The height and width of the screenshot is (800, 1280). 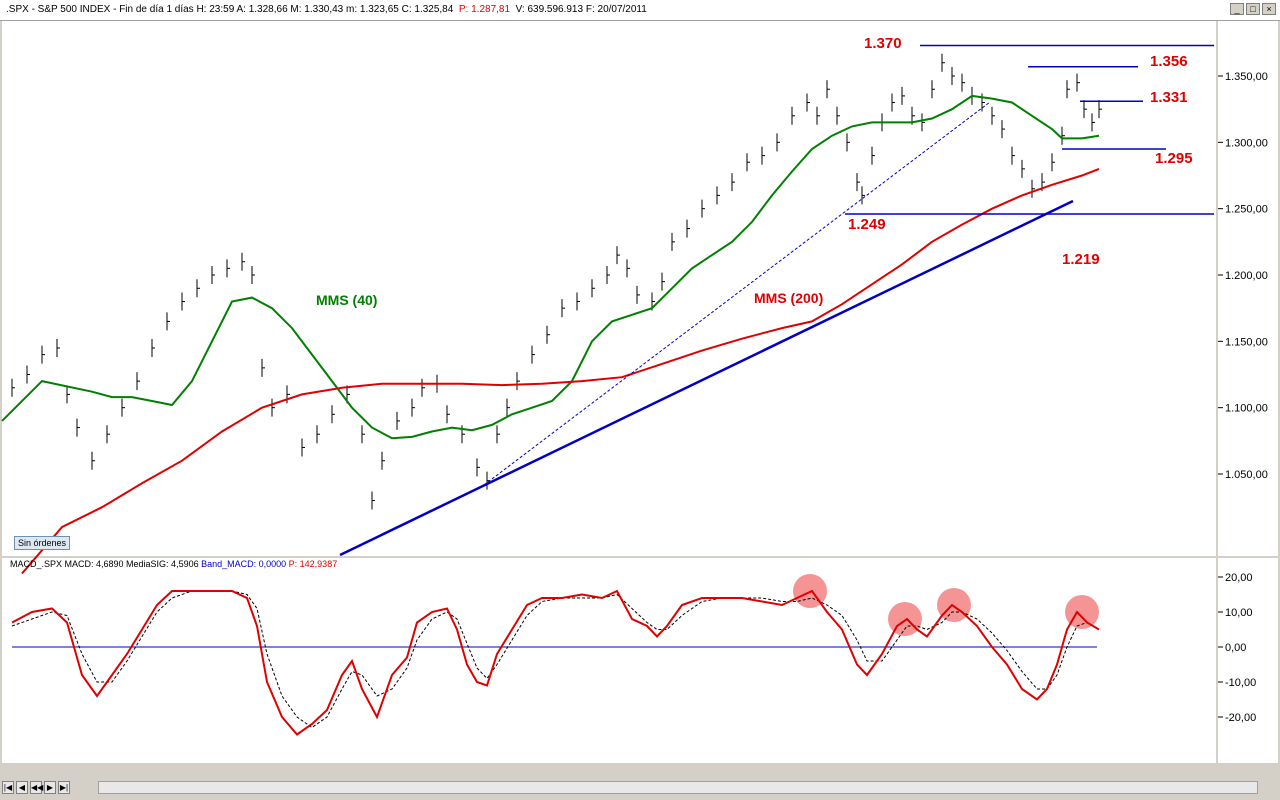 I want to click on macd-header-prefix: MACD_.SPX MACD: 4,6890 MediaSIG: 4,5906, so click(x=106, y=564).